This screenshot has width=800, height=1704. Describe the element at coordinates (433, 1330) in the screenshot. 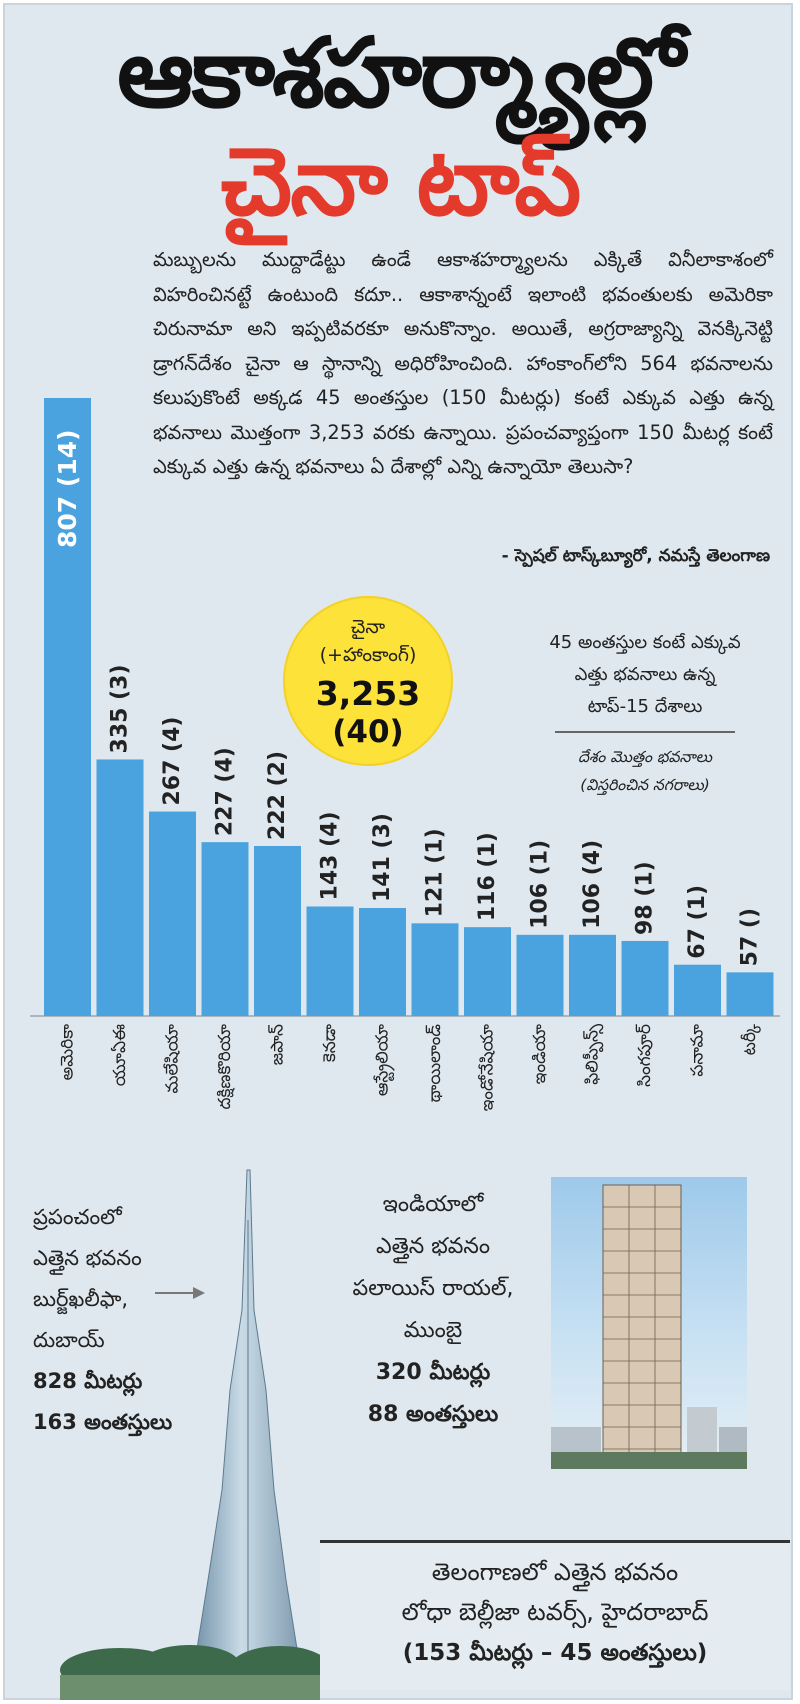

I see `india-line4: ముంబై` at that location.